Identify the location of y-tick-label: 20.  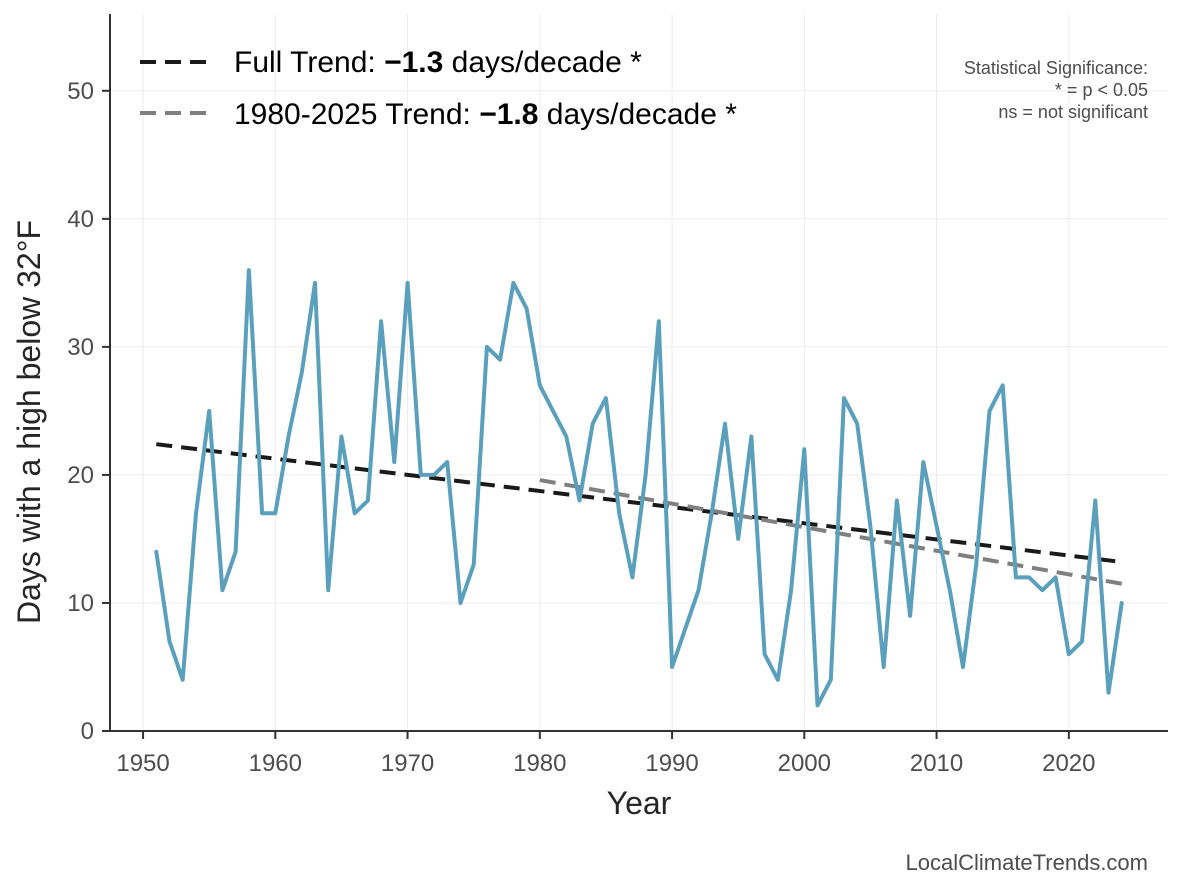
(80, 475).